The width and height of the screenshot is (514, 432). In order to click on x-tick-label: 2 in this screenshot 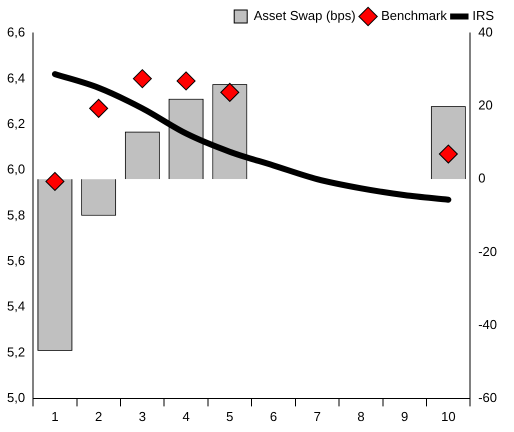, I will do `click(98, 416)`.